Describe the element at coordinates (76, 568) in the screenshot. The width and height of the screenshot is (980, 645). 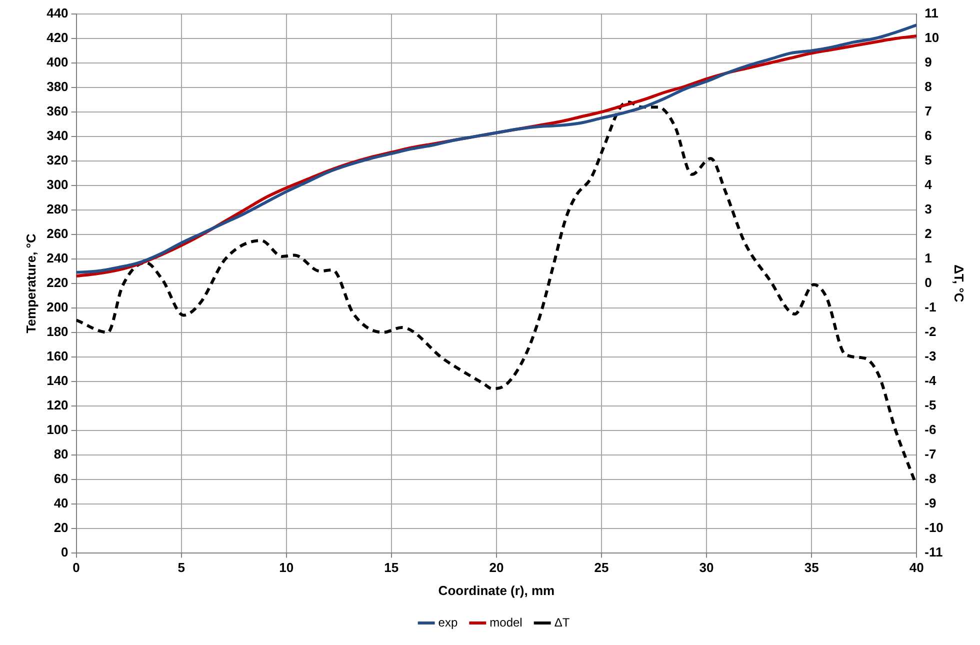
I see `x-tick-label: 0` at that location.